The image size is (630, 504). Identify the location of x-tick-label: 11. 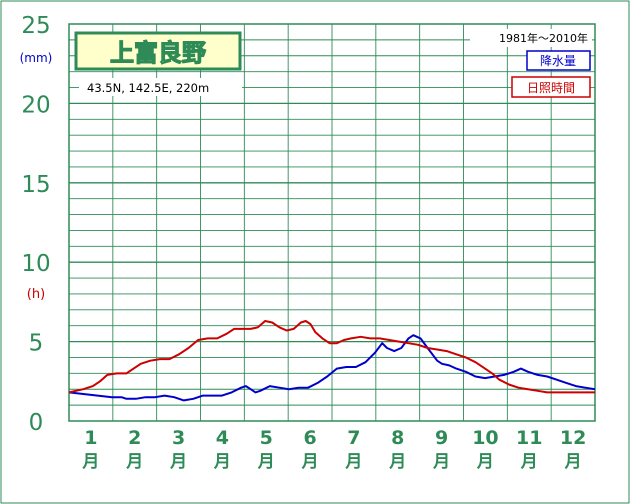
(529, 438).